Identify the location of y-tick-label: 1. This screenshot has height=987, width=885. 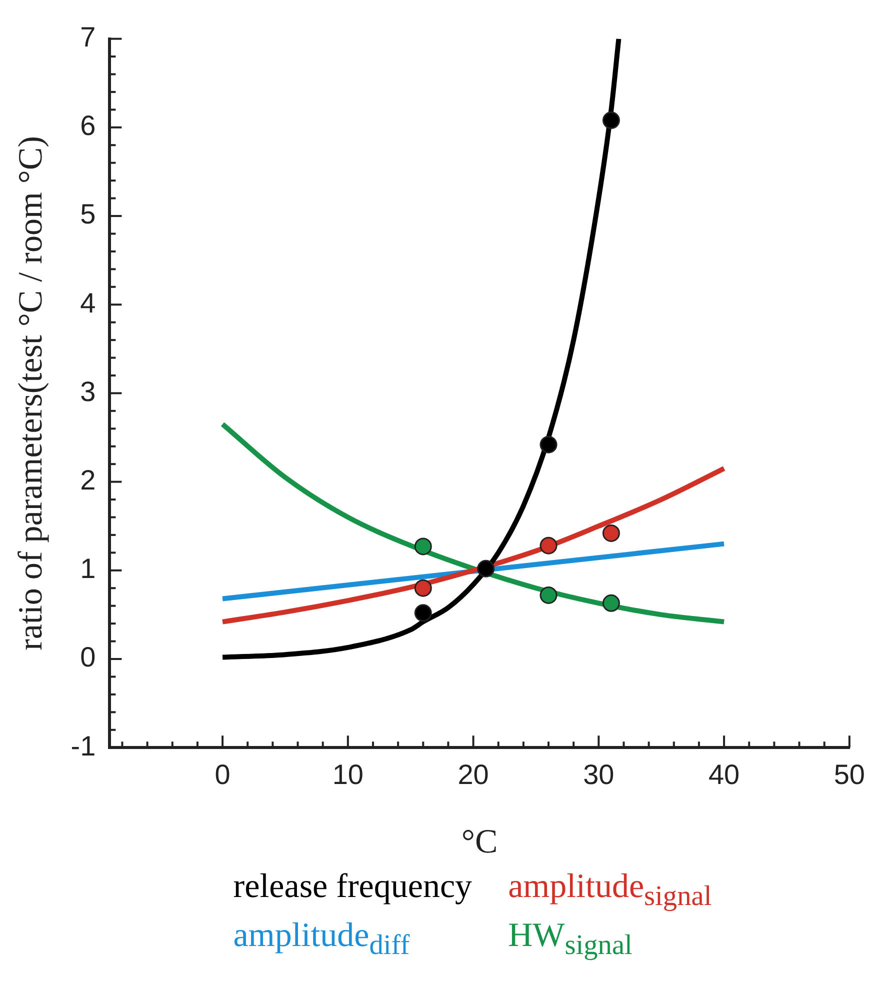
(88, 568).